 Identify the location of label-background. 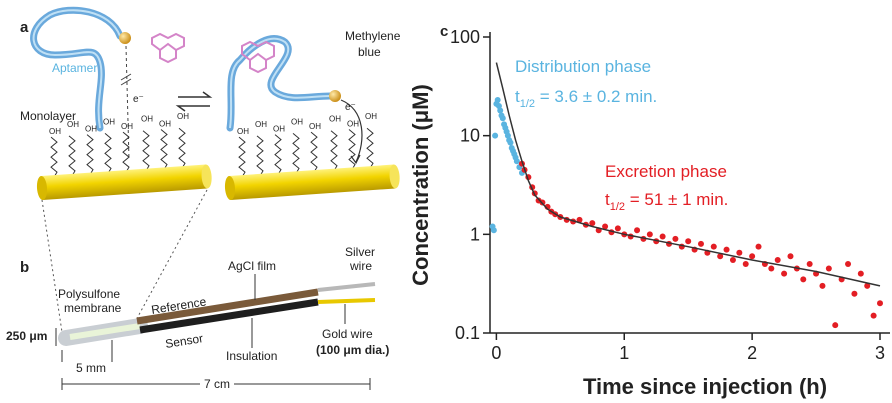
(217, 384).